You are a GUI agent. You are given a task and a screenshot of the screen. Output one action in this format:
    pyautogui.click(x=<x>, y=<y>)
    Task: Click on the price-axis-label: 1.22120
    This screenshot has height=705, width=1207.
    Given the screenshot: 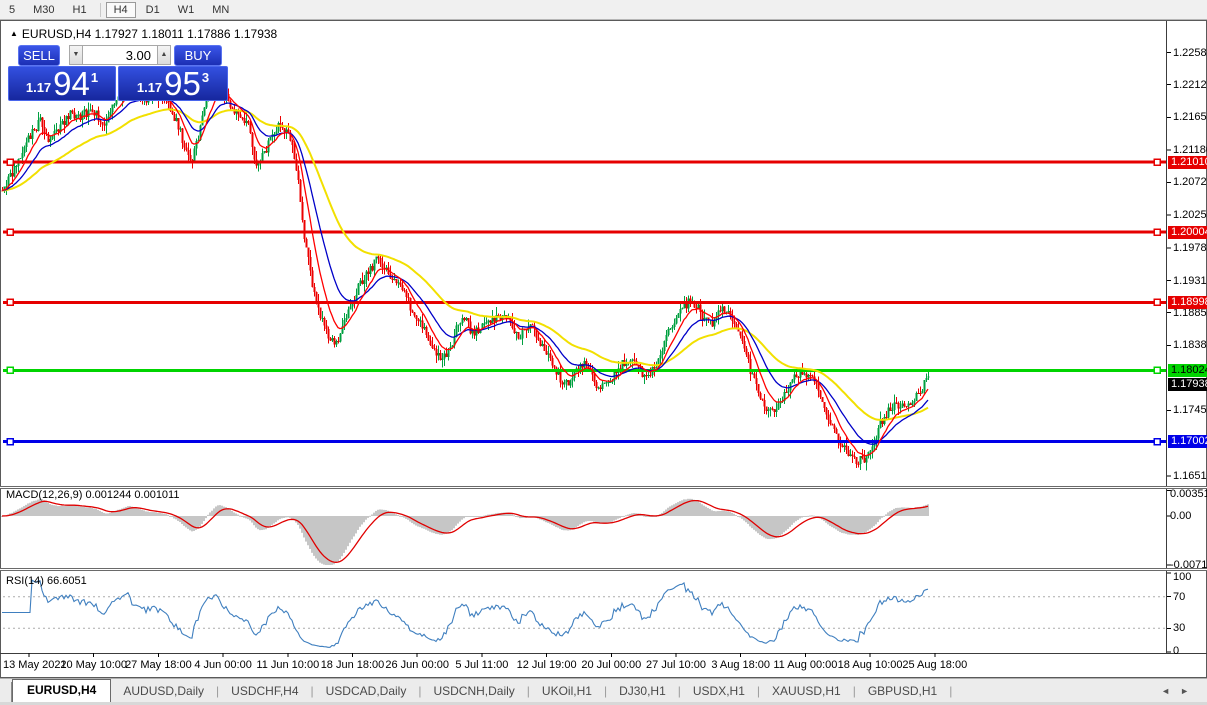 What is the action you would take?
    pyautogui.click(x=1190, y=84)
    